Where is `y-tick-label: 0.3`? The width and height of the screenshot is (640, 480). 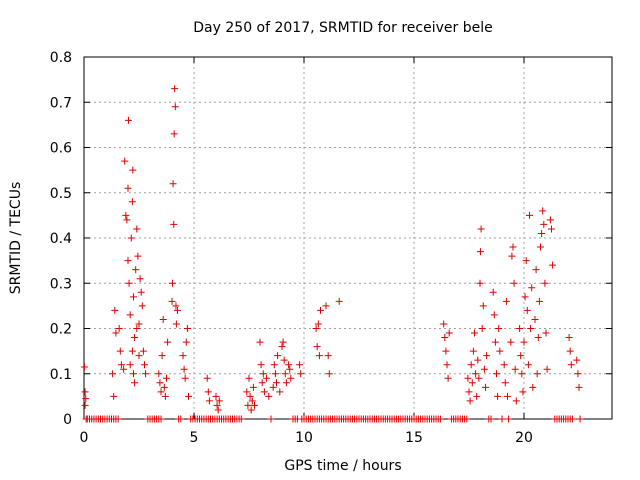
y-tick-label: 0.3 is located at coordinates (61, 284).